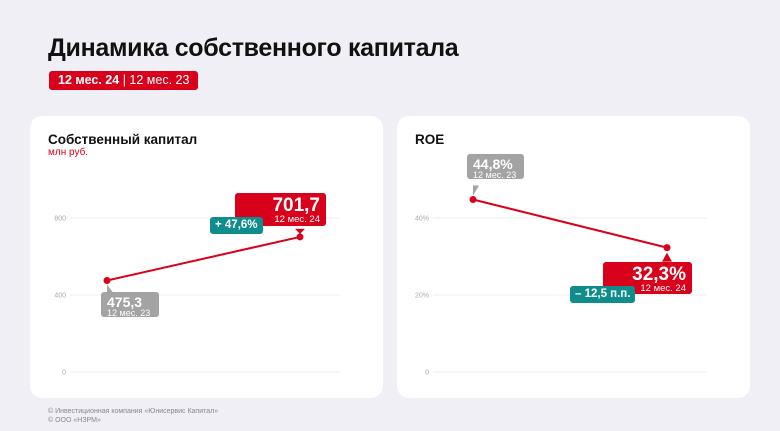  Describe the element at coordinates (159, 80) in the screenshot. I see `period-previous: 12 мес. 23` at that location.